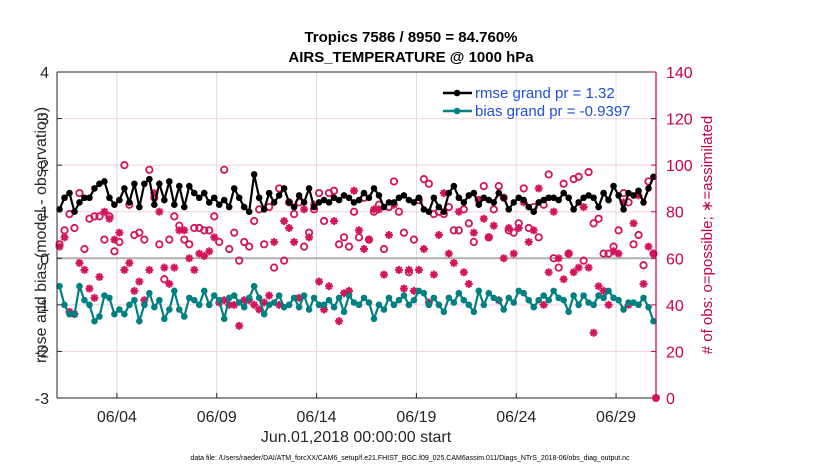 The height and width of the screenshot is (470, 830). Describe the element at coordinates (217, 417) in the screenshot. I see `x-tick-label: 06/09` at that location.